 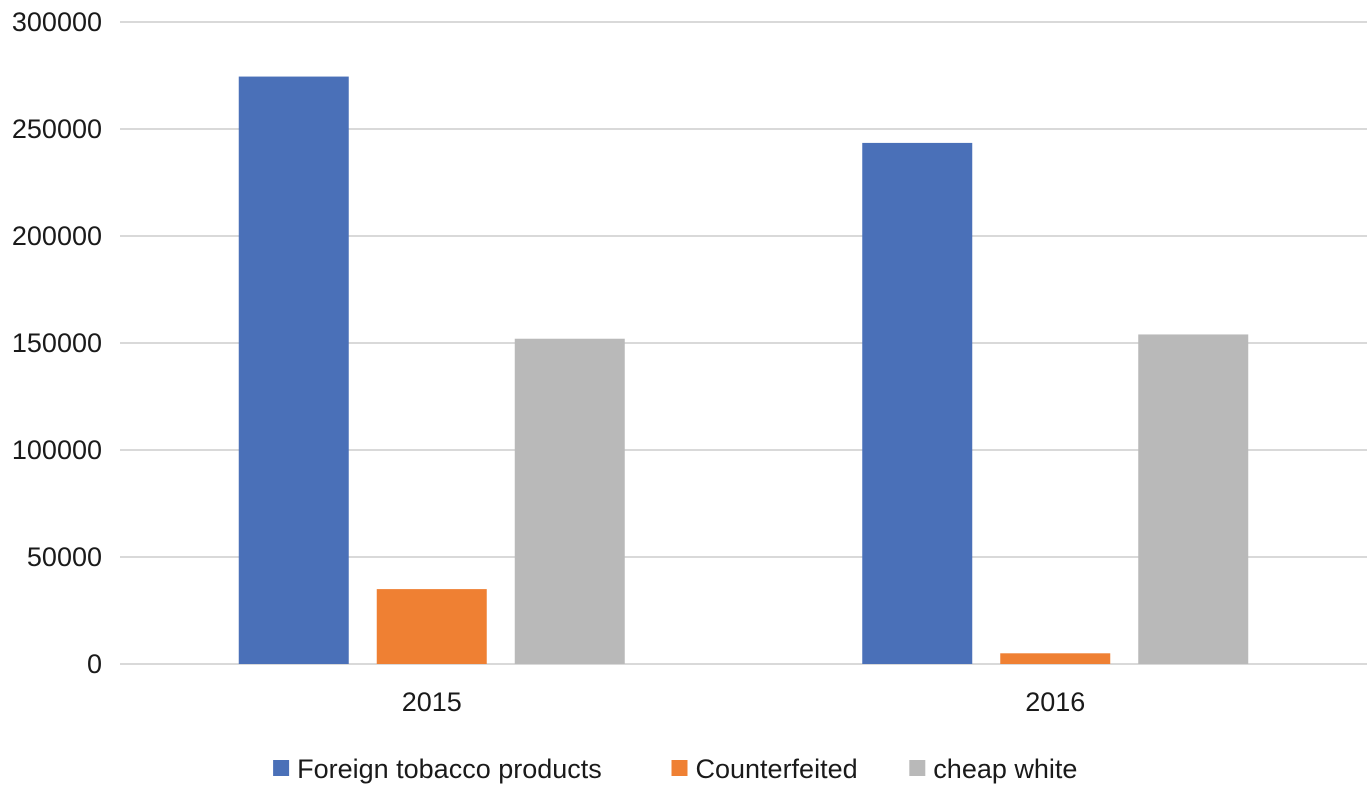 I want to click on y-tick-label: 300000, so click(x=57, y=22).